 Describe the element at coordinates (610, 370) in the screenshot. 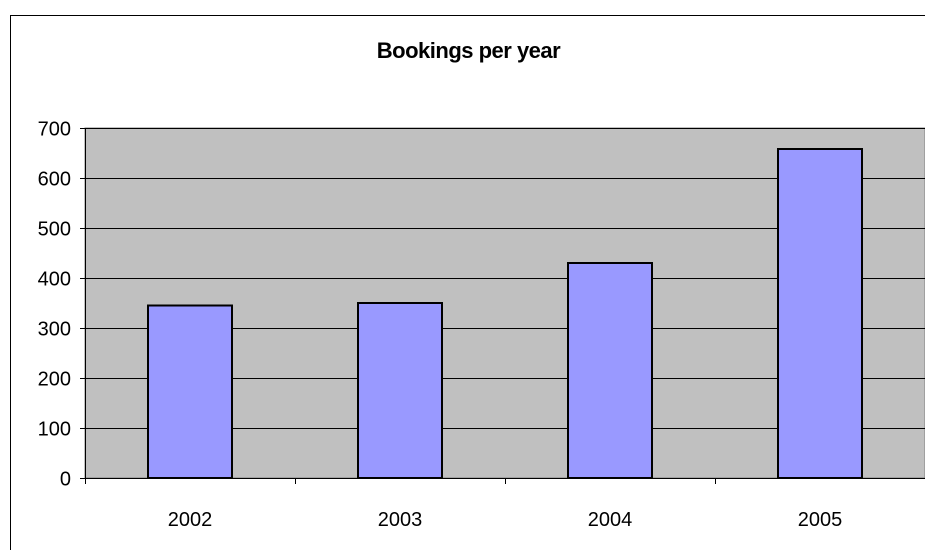

I see `bar-2004` at that location.